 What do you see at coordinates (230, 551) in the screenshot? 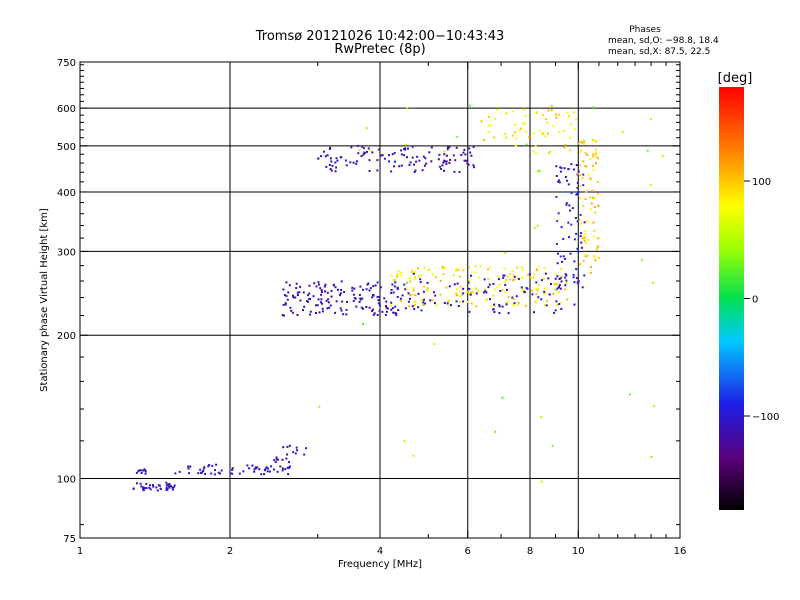
I see `x-tick-label: 2` at bounding box center [230, 551].